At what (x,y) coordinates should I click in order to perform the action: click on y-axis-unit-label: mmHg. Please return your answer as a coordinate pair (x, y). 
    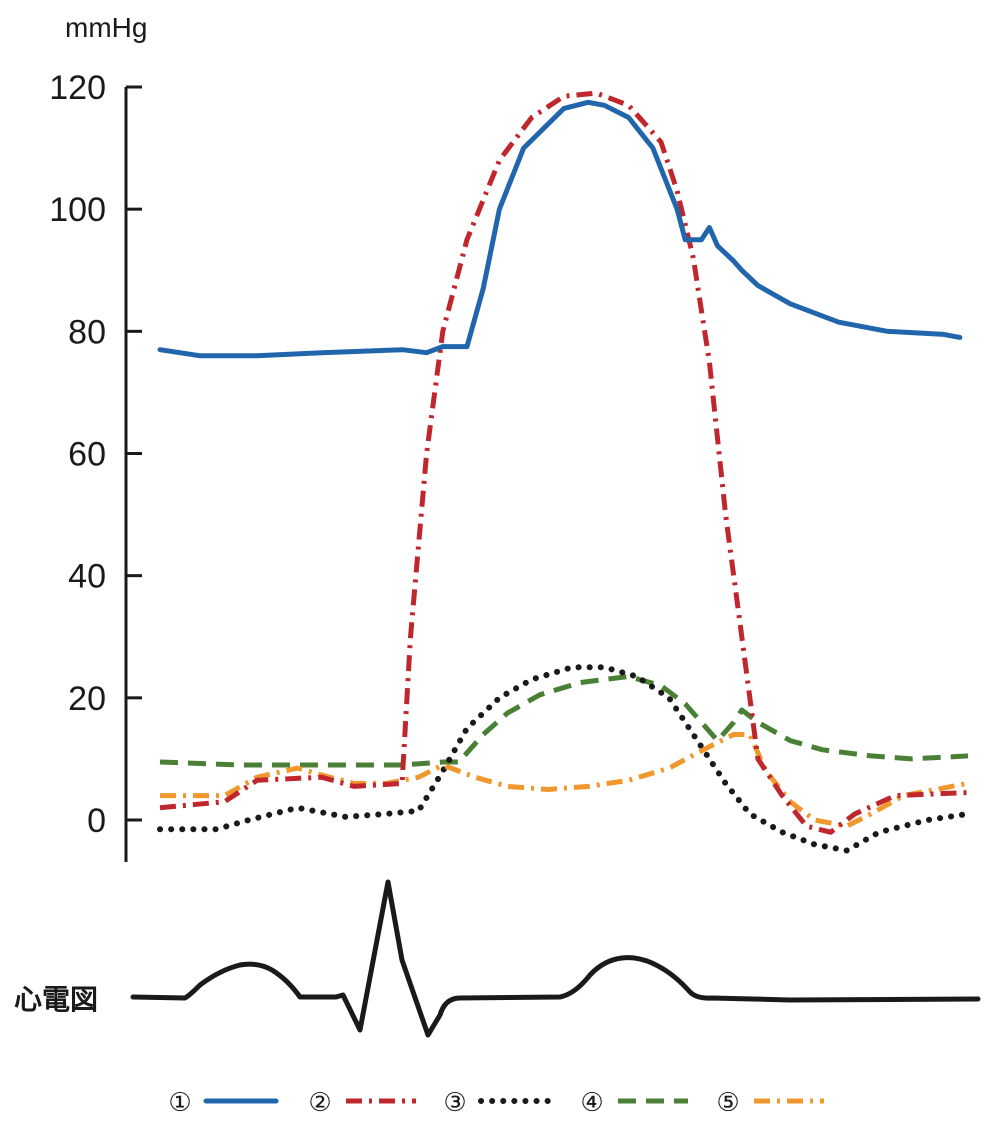
    Looking at the image, I should click on (106, 27).